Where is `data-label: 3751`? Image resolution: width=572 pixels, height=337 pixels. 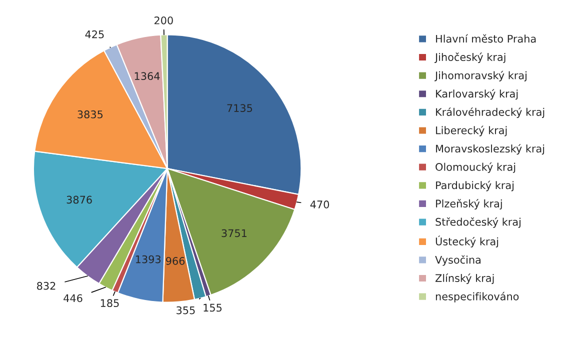 data-label: 3751 is located at coordinates (234, 233).